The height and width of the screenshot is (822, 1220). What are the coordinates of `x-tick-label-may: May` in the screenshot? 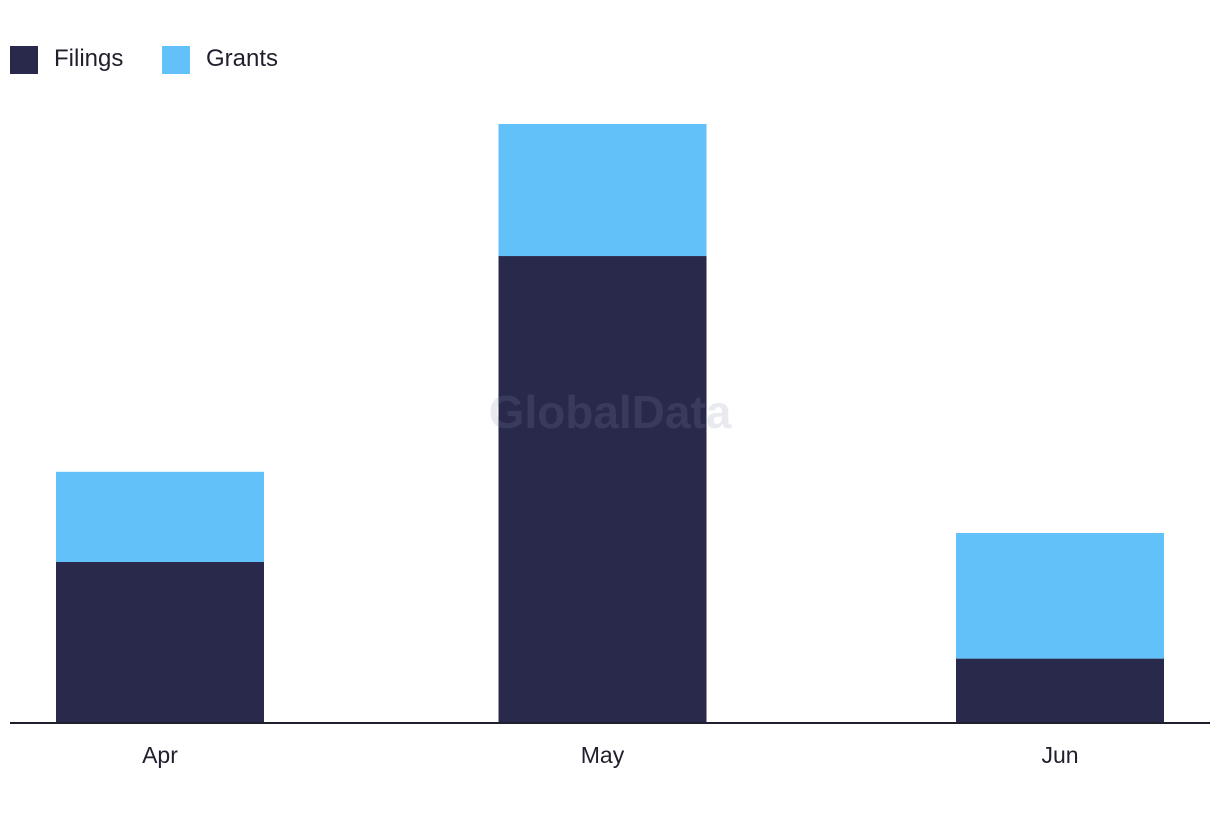 It's located at (603, 755).